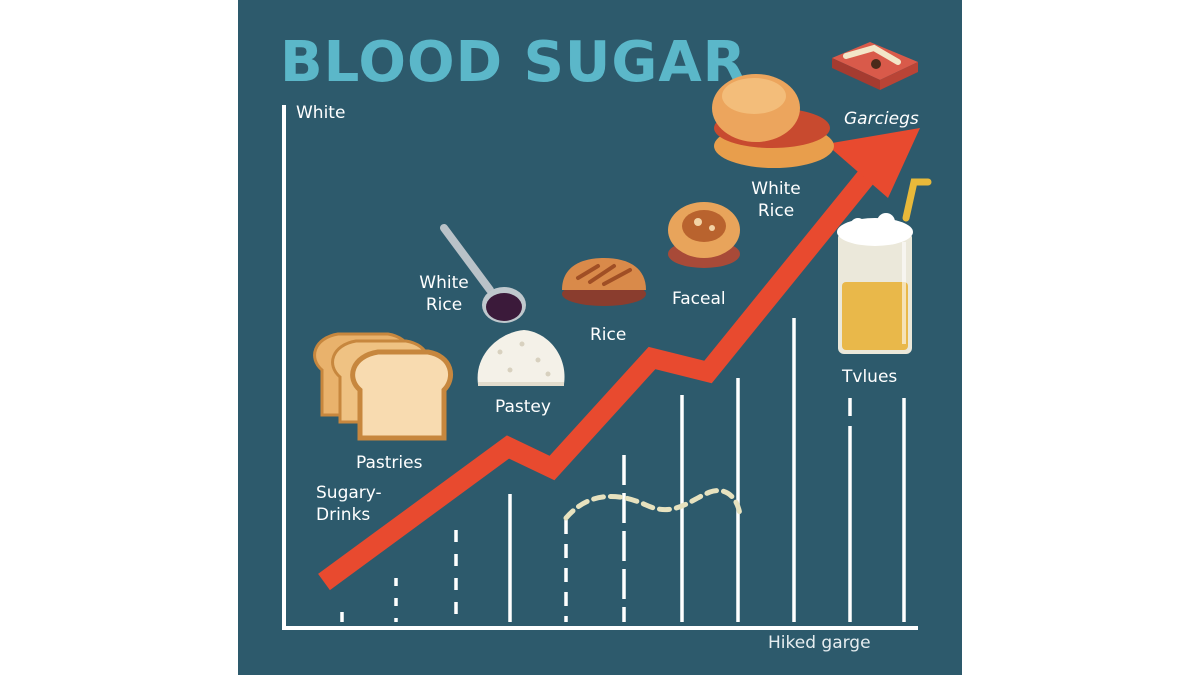  I want to click on arrow-head, so click(873, 163).